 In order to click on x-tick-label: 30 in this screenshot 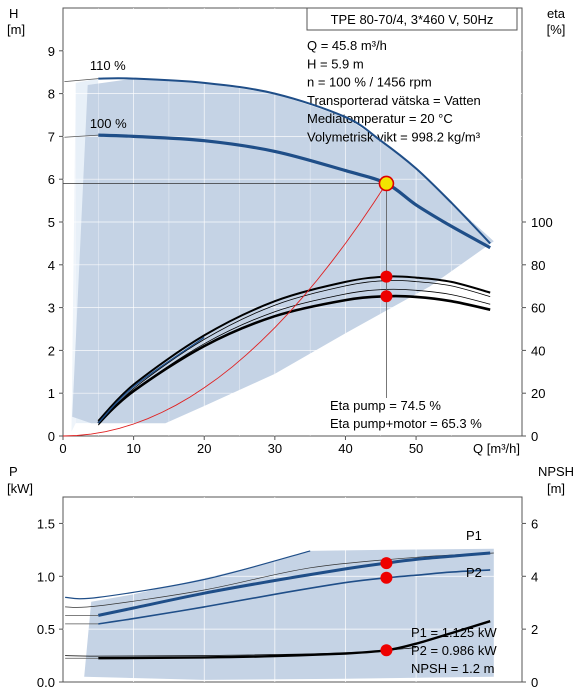, I will do `click(275, 448)`.